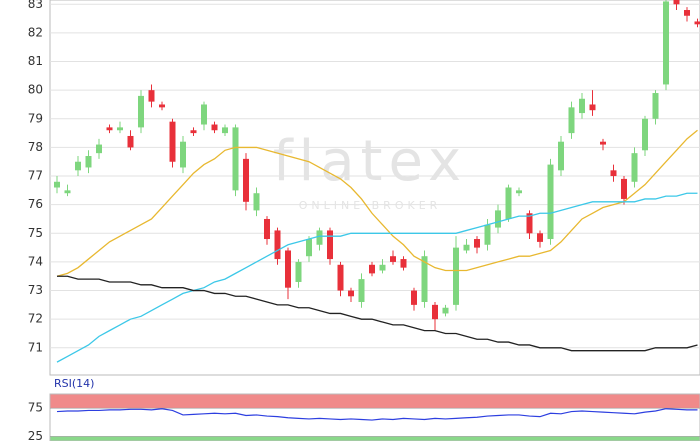 This screenshot has height=441, width=700. Describe the element at coordinates (35, 5) in the screenshot. I see `y-tick-label: 83` at that location.